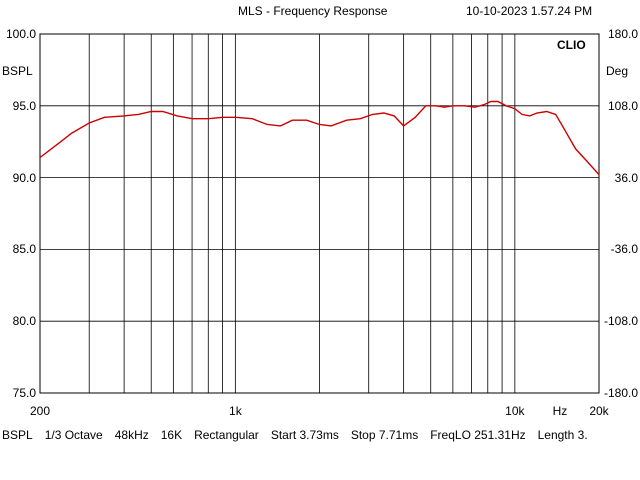  Describe the element at coordinates (560, 411) in the screenshot. I see `x-tick-label: Hz` at that location.